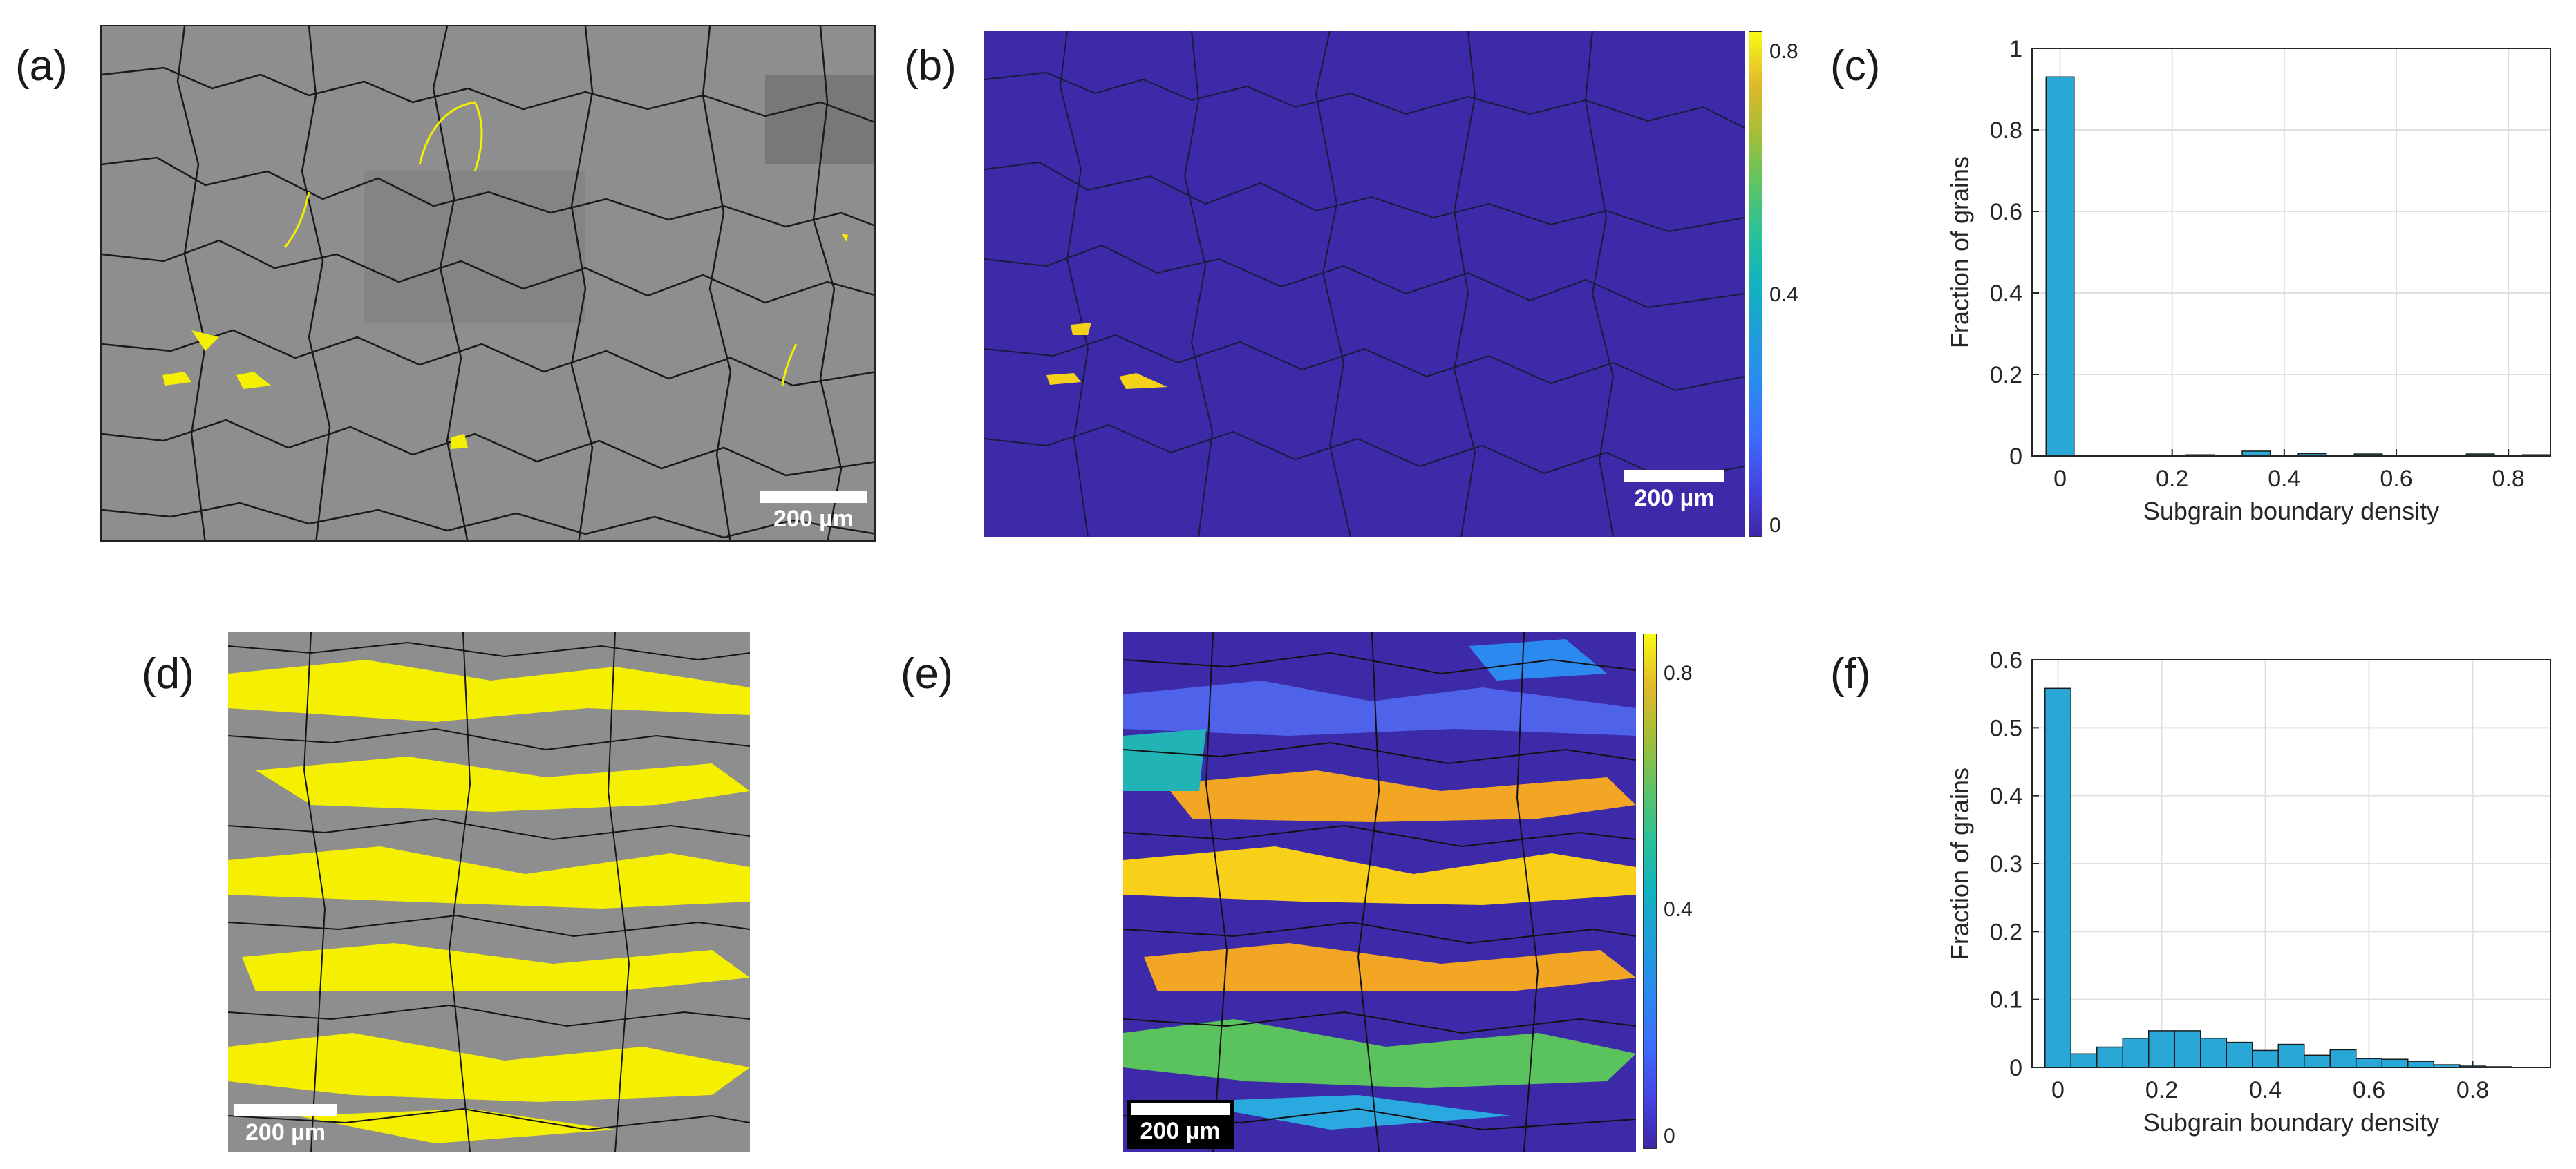 This screenshot has width=2576, height=1169. Describe the element at coordinates (1775, 525) in the screenshot. I see `colorbar-b-tick: 0` at that location.